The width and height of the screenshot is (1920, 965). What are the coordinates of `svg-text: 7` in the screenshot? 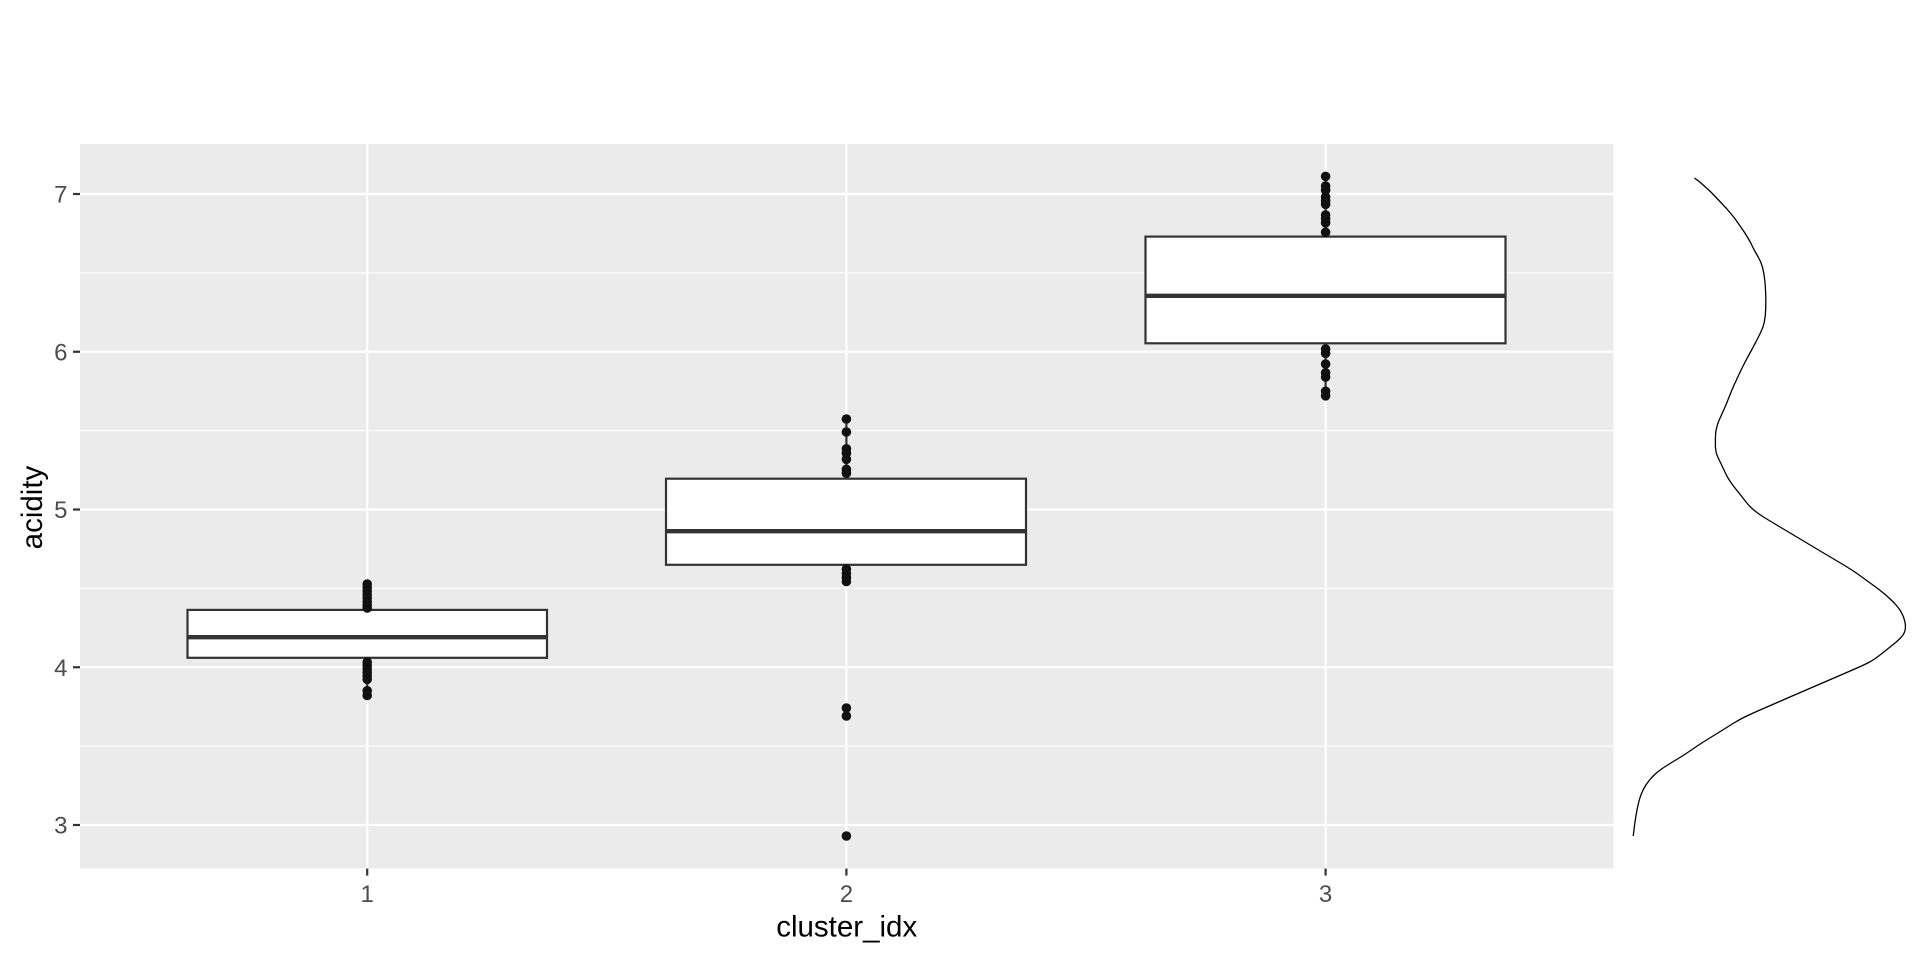 It's located at (60, 195).